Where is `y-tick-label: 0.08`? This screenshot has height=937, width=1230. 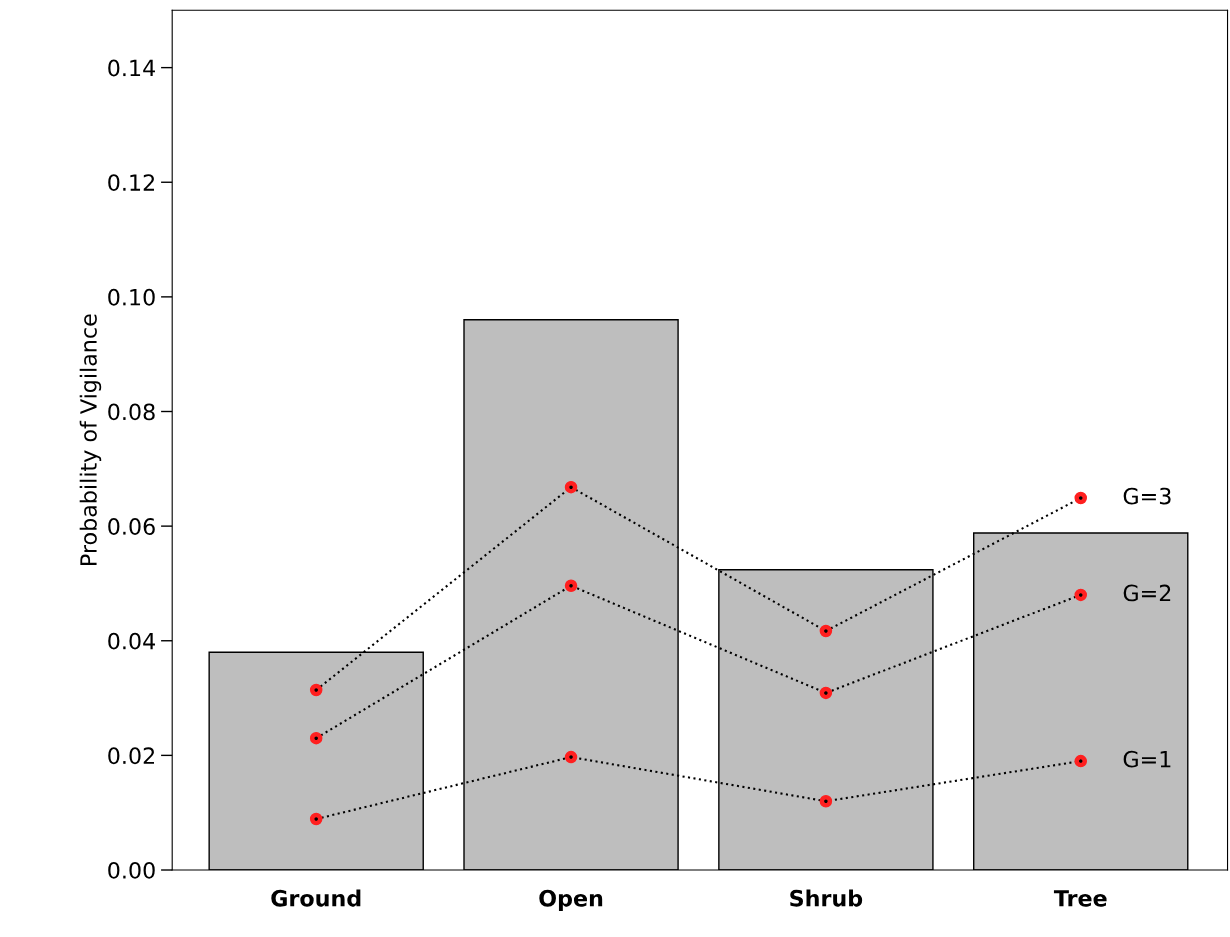 y-tick-label: 0.08 is located at coordinates (131, 412).